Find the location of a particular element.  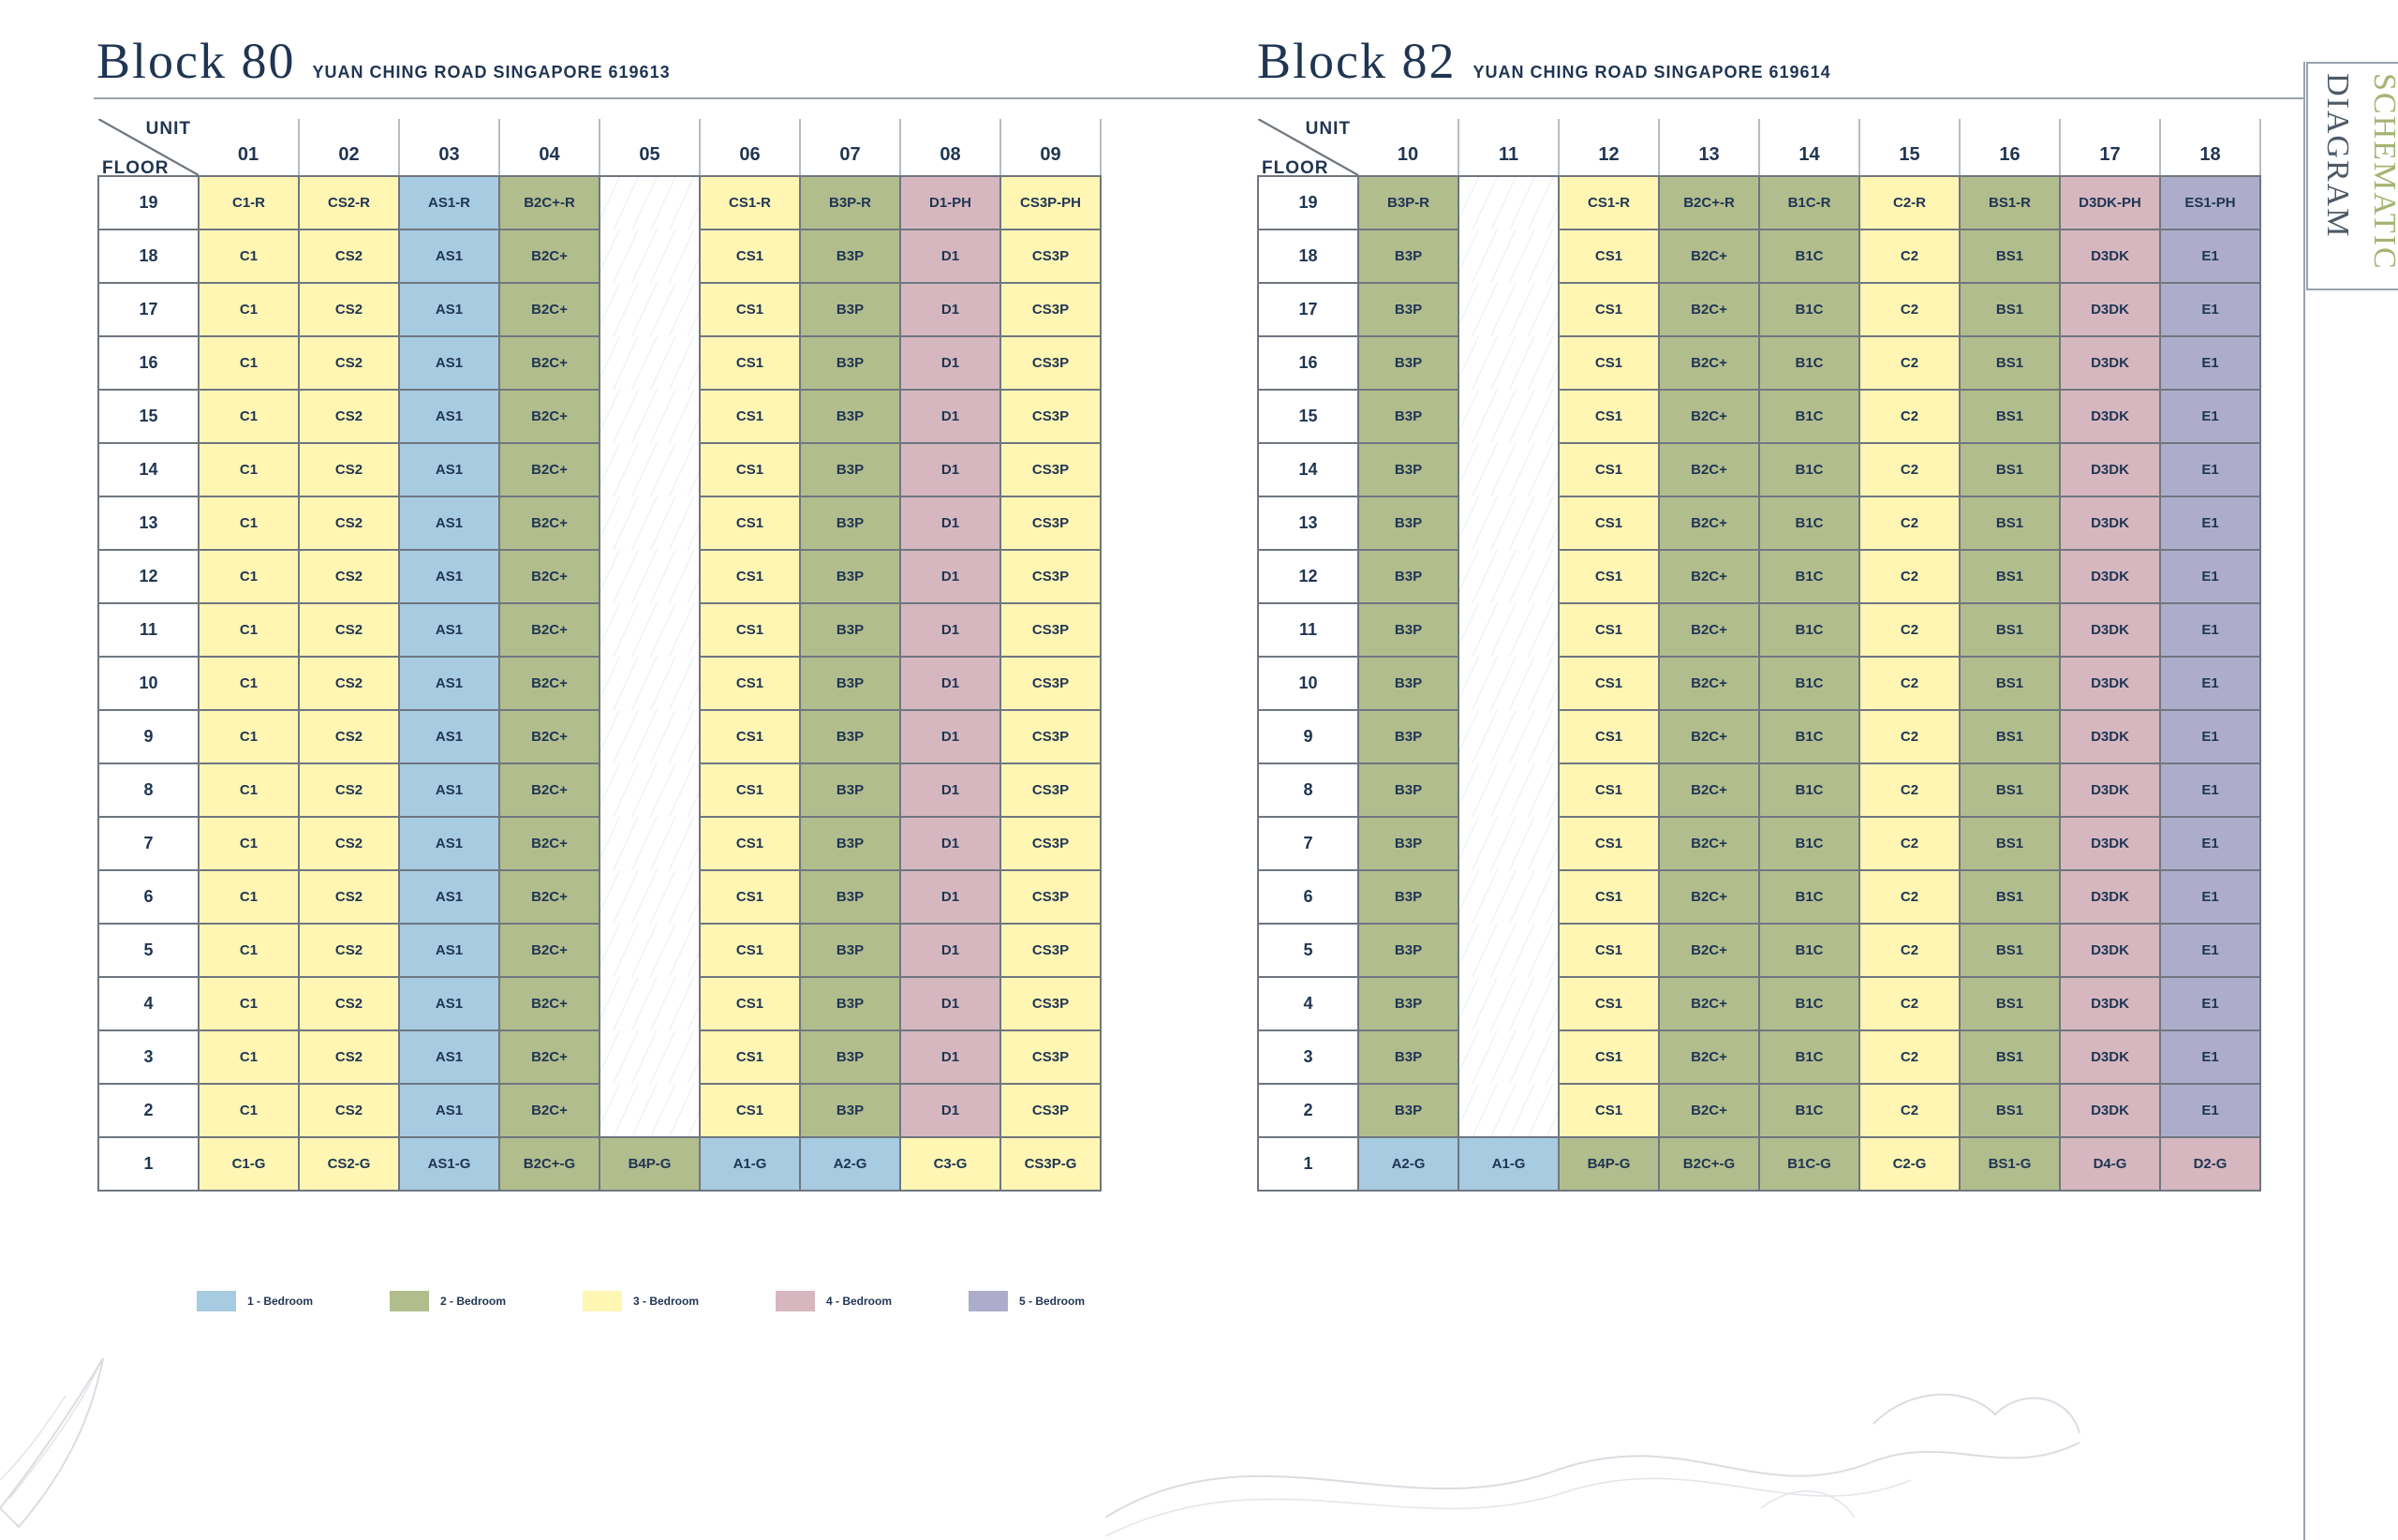

floor-number: 4 is located at coordinates (148, 1003).